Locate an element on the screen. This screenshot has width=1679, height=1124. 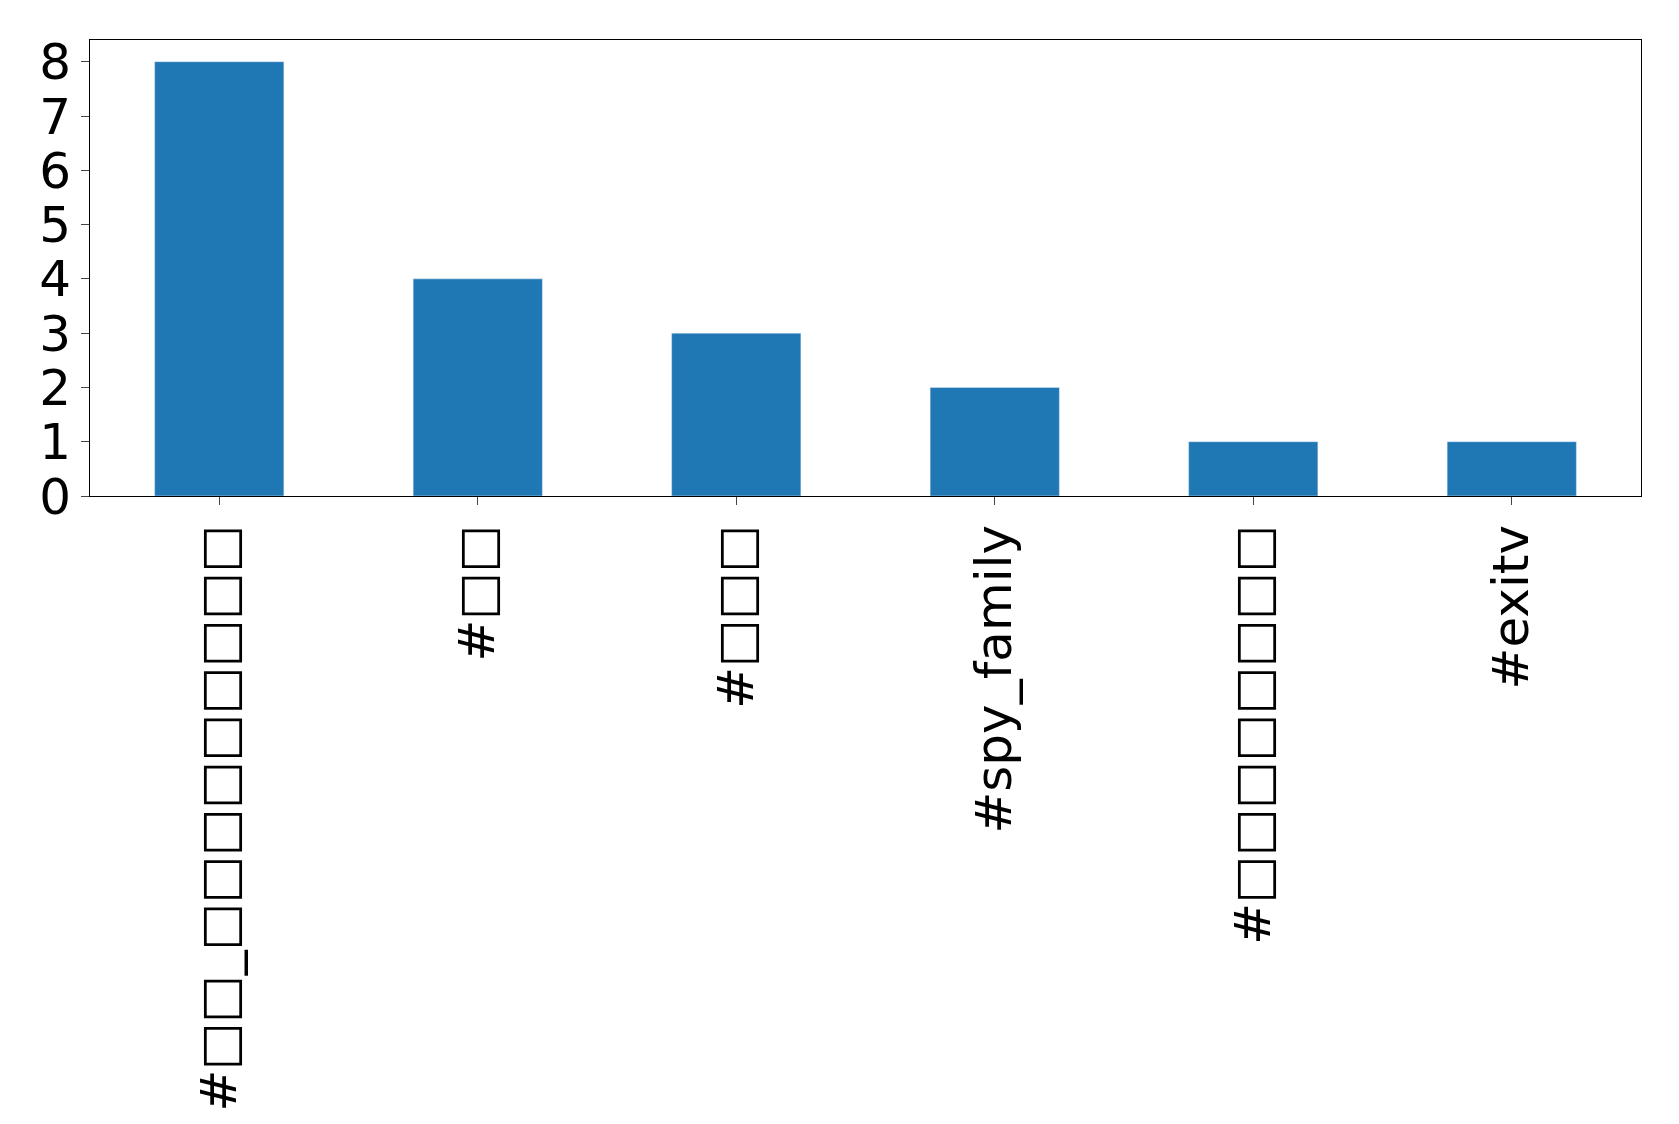
x-tick-label: #□□ is located at coordinates (477, 593).